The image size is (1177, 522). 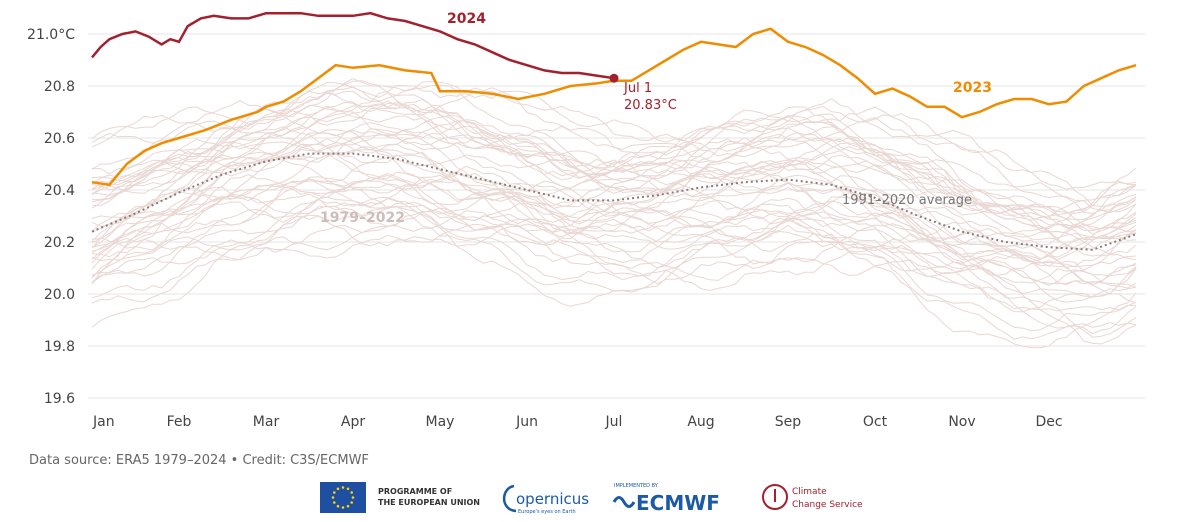 I want to click on label-average: 1991–2020 average, so click(x=907, y=200).